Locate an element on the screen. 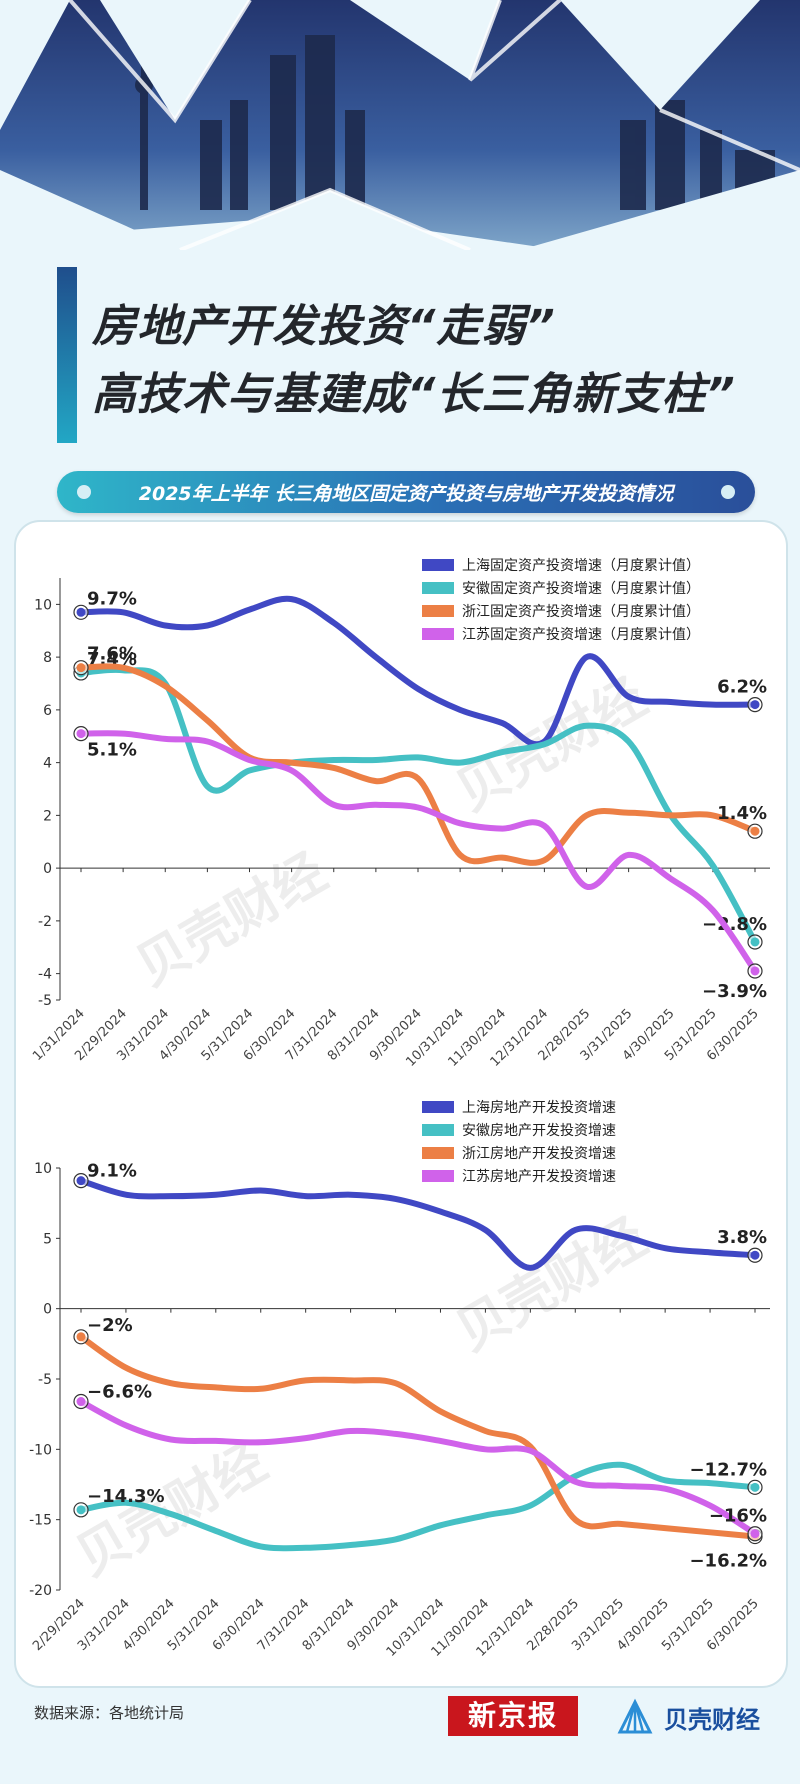 The width and height of the screenshot is (800, 1784). data-label: −6.6% is located at coordinates (119, 1392).